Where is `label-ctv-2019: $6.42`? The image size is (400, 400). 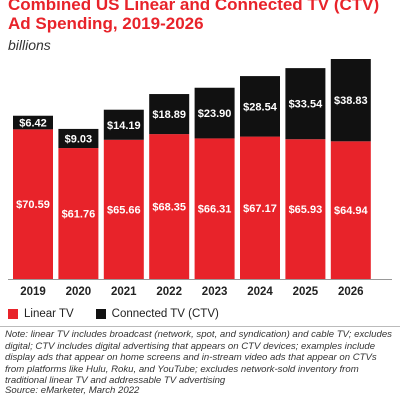
label-ctv-2019: $6.42 is located at coordinates (33, 124).